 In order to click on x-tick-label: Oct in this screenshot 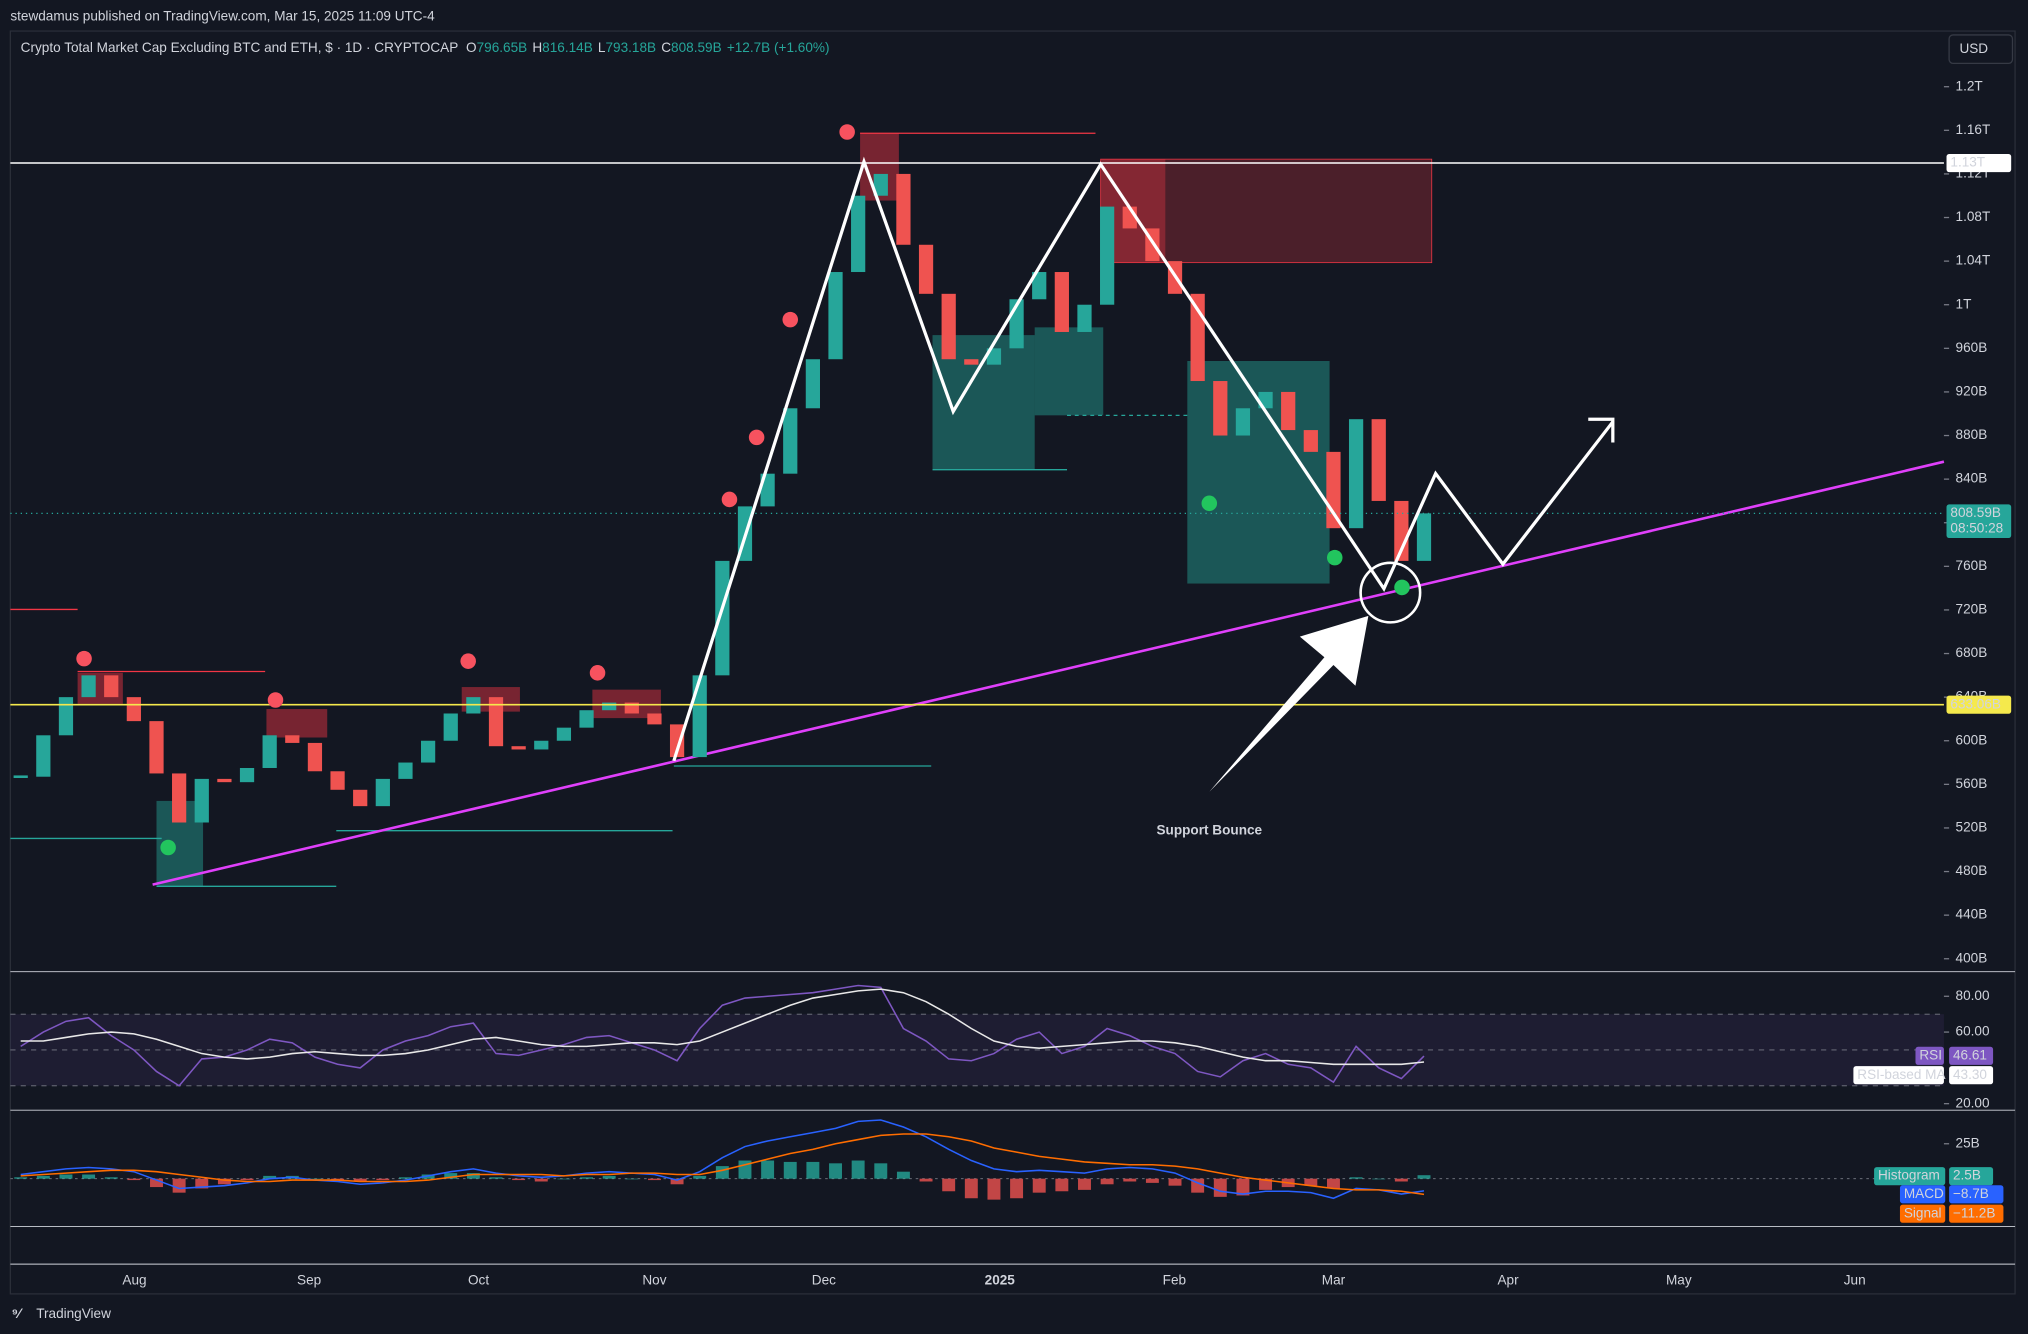, I will do `click(478, 1280)`.